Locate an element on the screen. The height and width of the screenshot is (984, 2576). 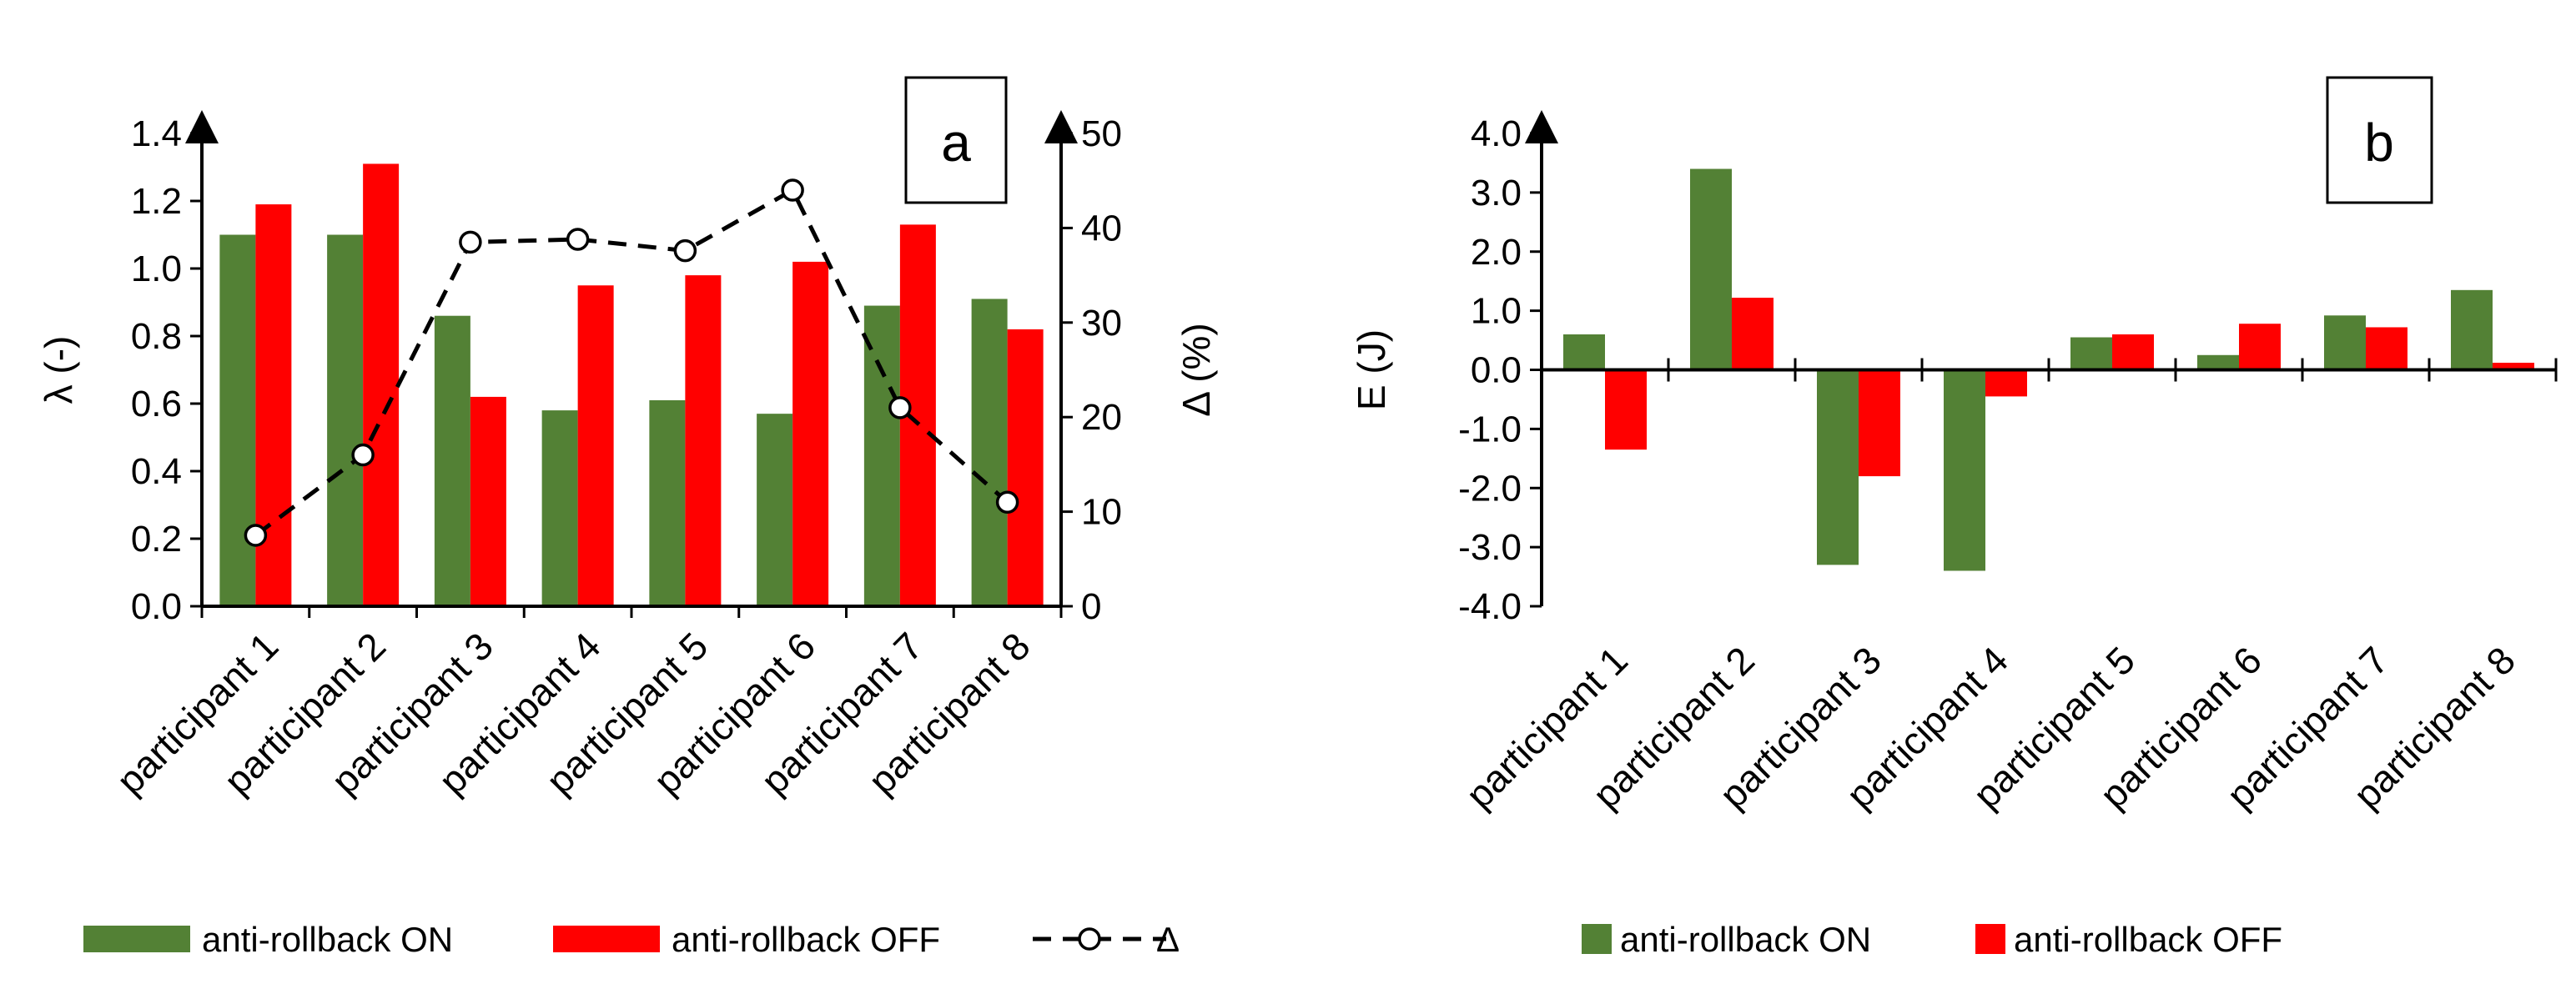
y2-tick-label: 10 is located at coordinates (1101, 512).